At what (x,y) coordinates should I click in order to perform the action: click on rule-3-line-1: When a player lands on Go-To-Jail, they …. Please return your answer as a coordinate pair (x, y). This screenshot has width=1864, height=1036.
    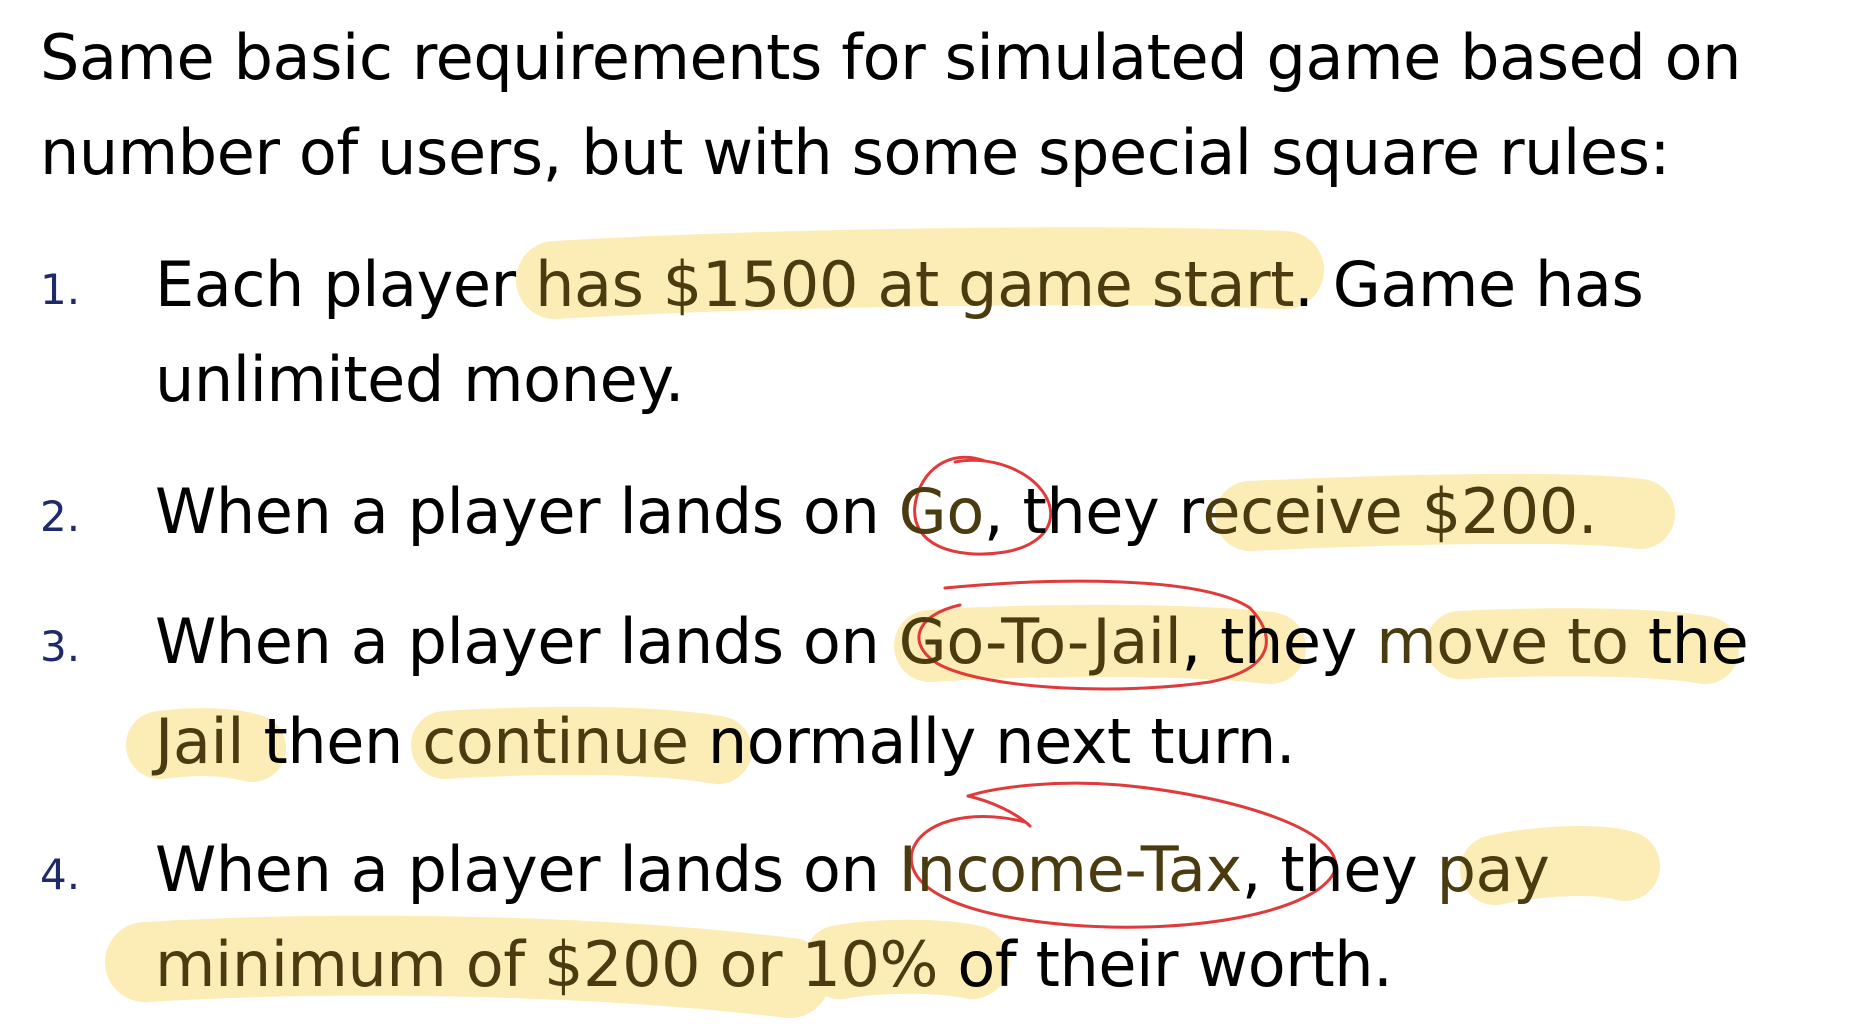
    Looking at the image, I should click on (952, 642).